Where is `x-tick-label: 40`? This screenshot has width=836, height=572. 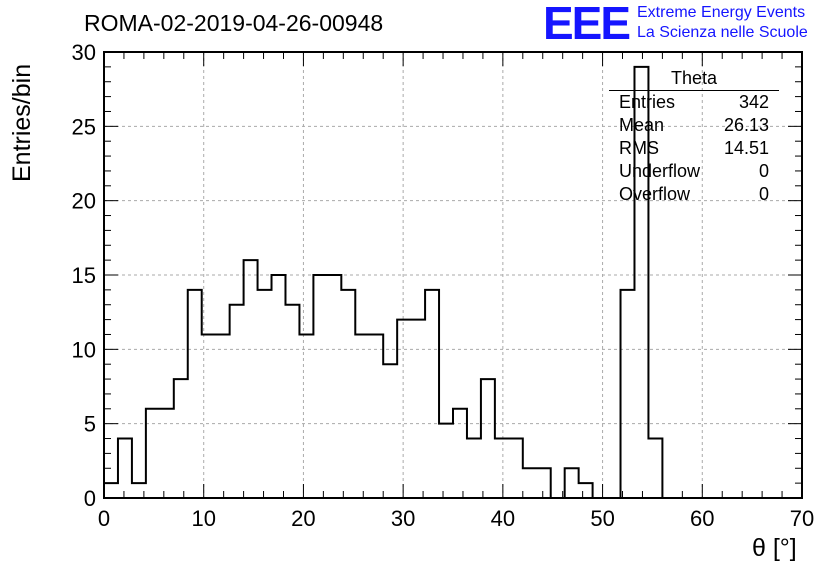 x-tick-label: 40 is located at coordinates (503, 518).